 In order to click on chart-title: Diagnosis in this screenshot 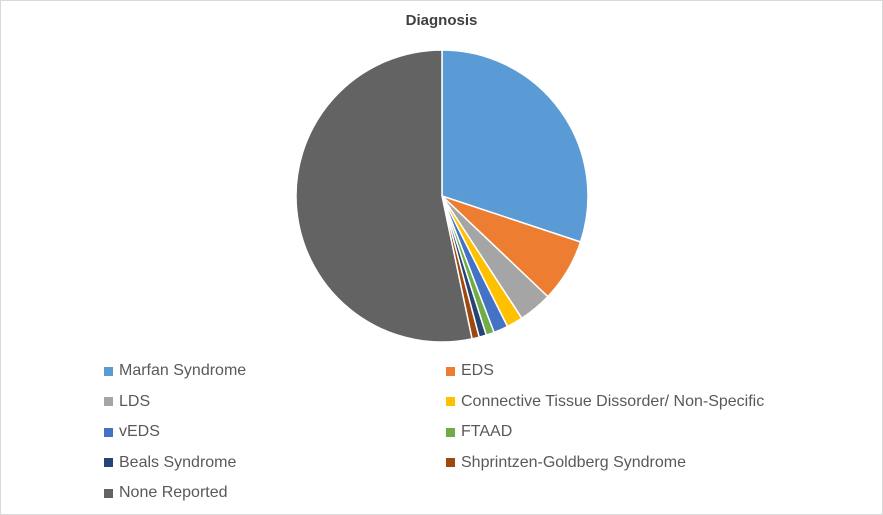, I will do `click(441, 20)`.